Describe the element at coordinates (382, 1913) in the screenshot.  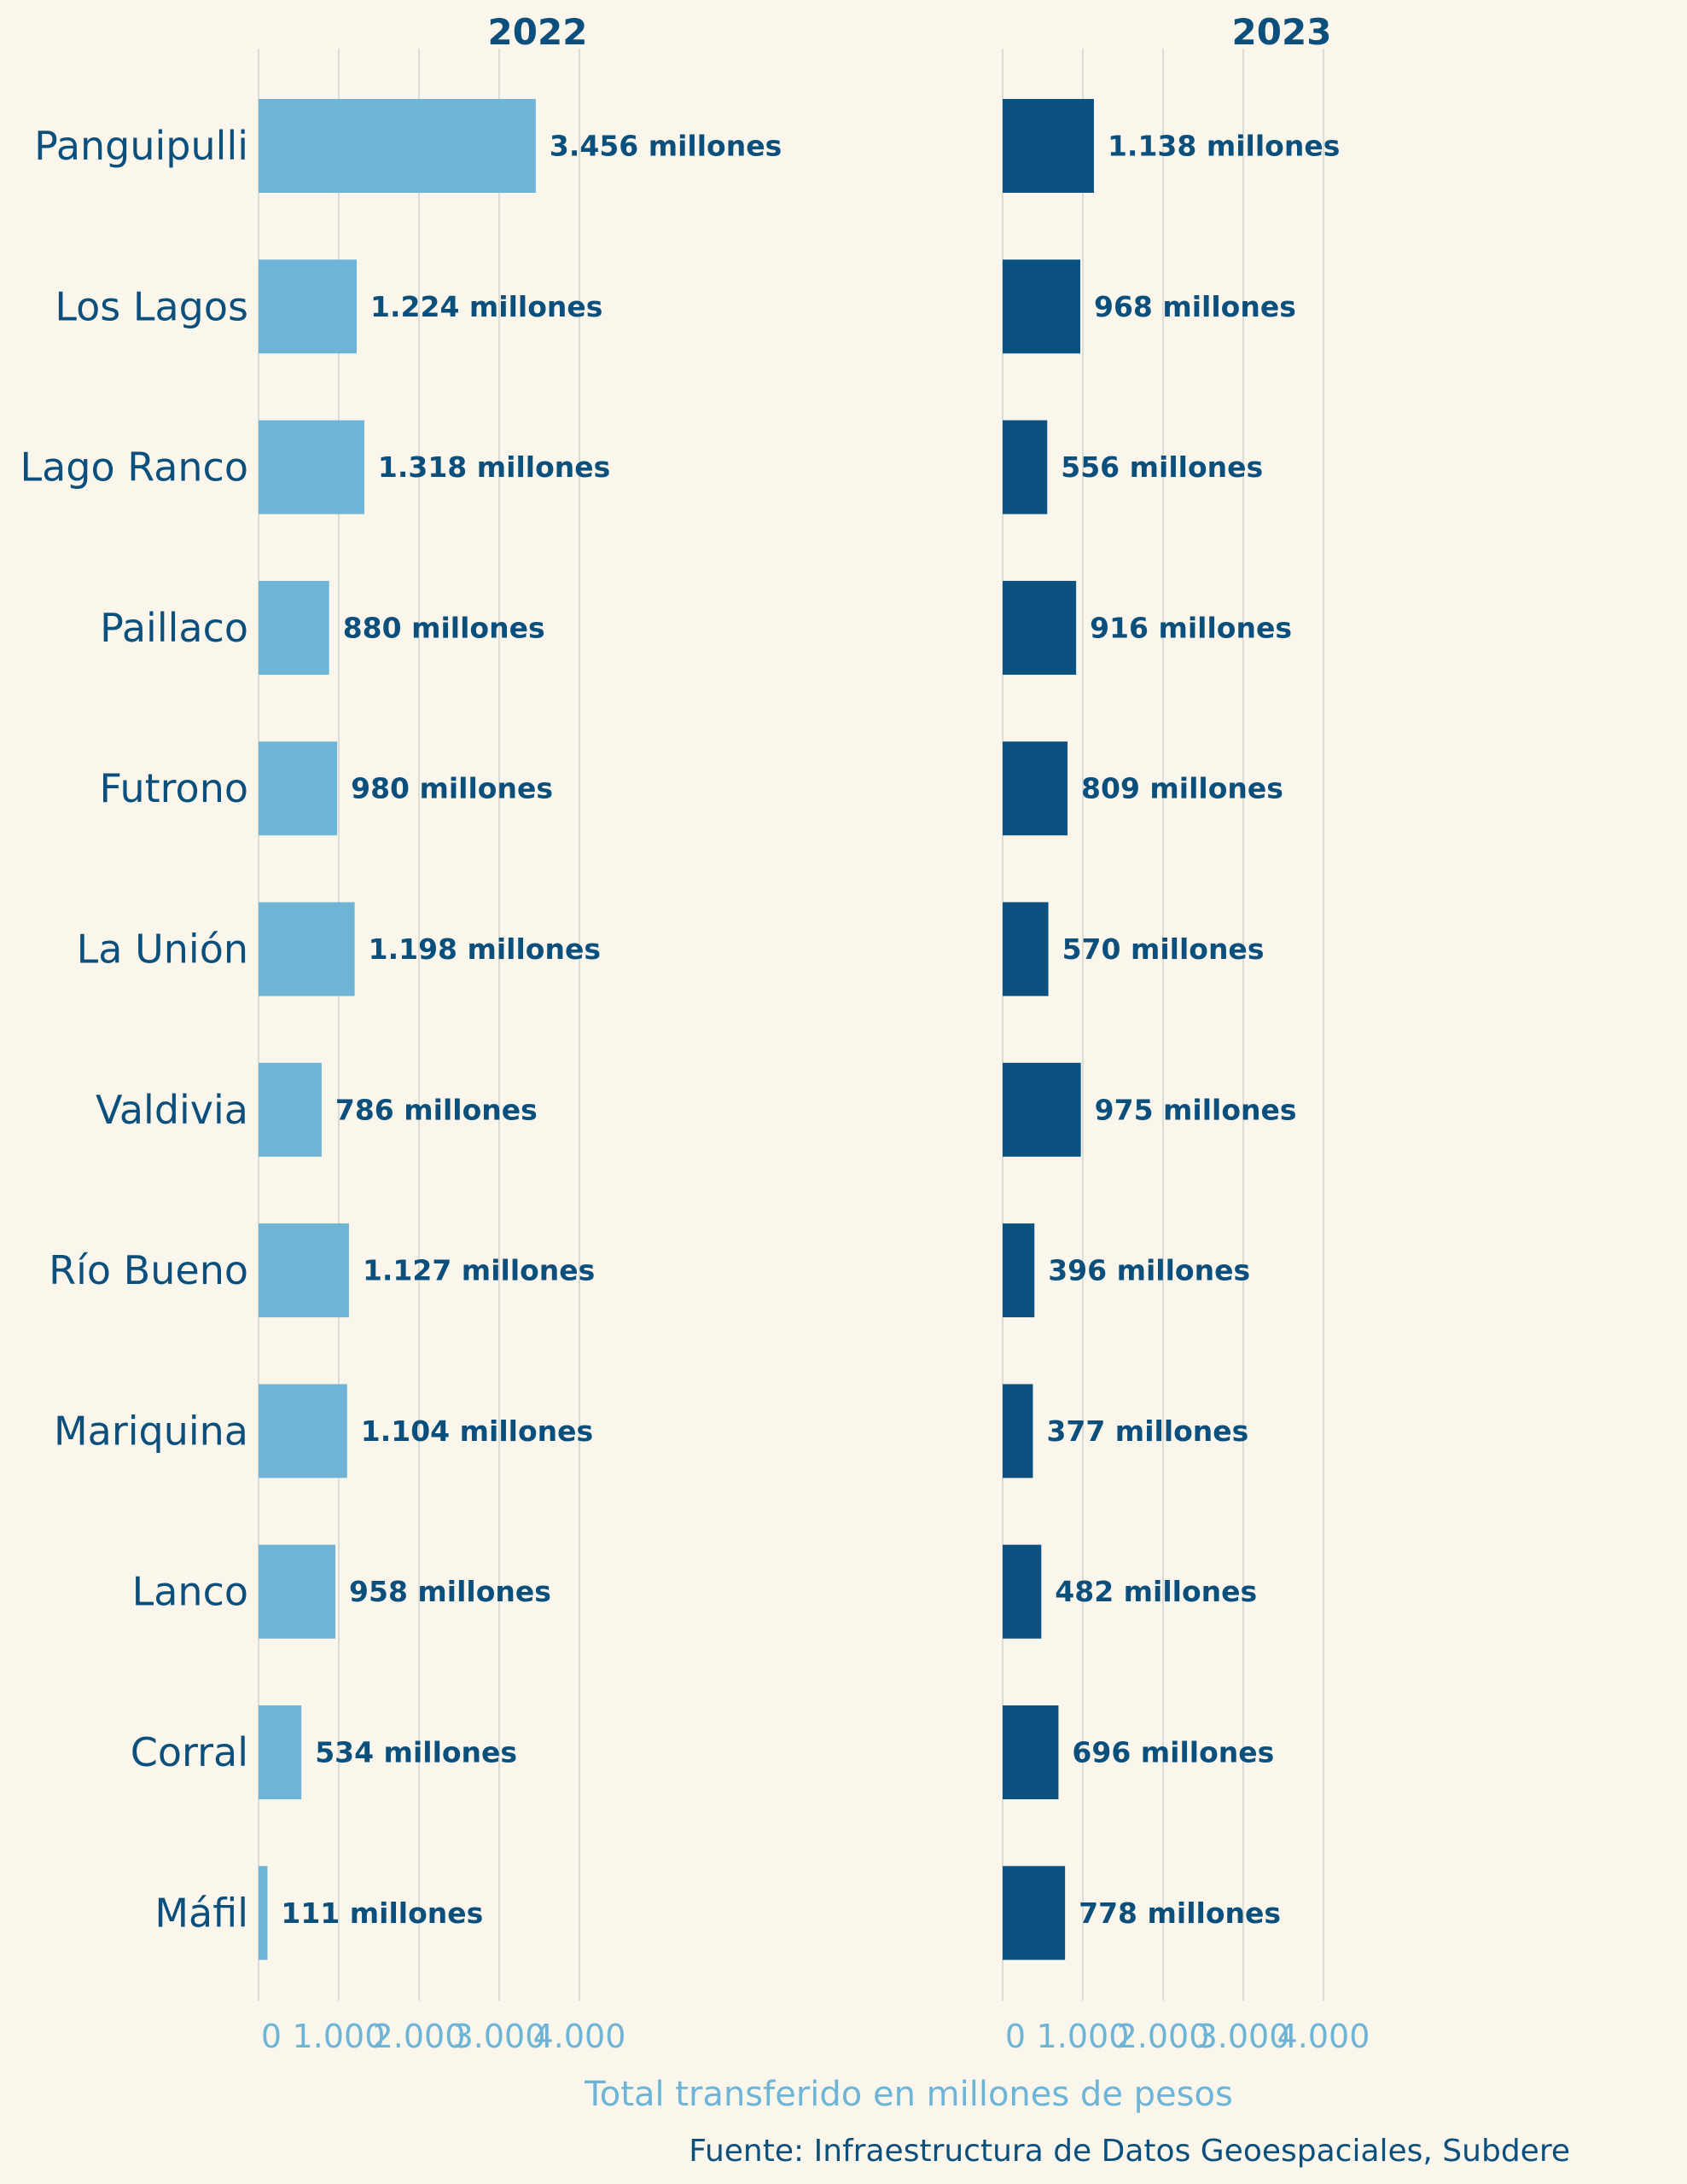
I see `data-label: 111 millones` at that location.